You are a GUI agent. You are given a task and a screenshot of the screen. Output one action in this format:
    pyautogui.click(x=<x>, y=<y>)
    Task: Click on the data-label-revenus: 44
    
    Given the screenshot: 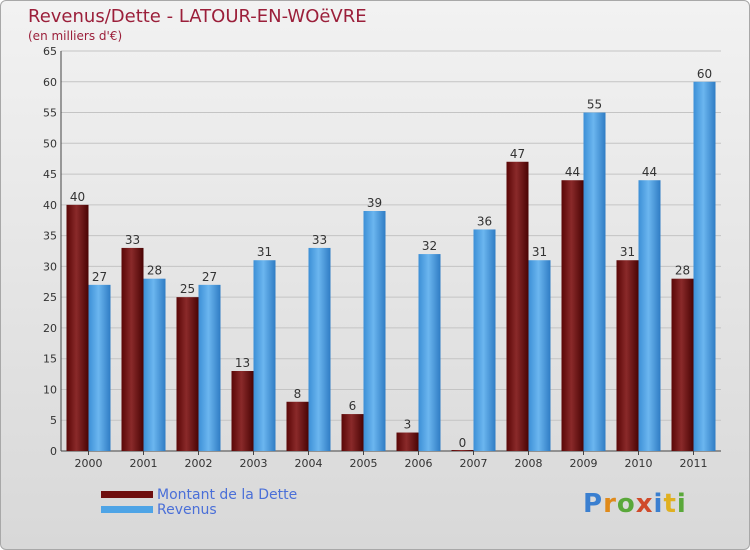 What is the action you would take?
    pyautogui.click(x=649, y=172)
    